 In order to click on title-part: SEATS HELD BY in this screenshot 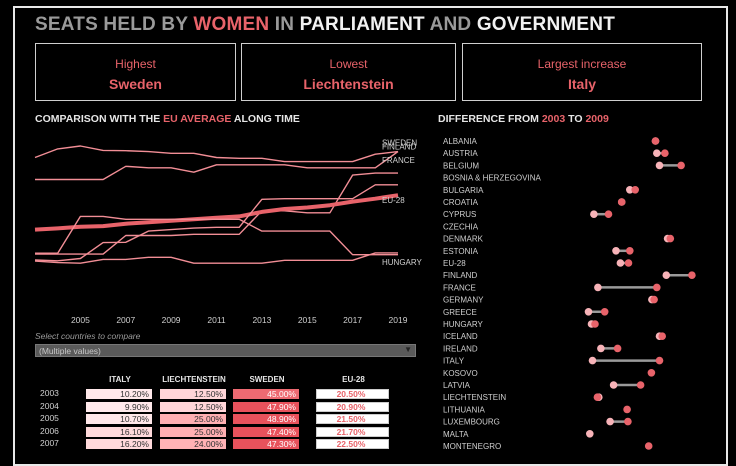, I will do `click(114, 24)`.